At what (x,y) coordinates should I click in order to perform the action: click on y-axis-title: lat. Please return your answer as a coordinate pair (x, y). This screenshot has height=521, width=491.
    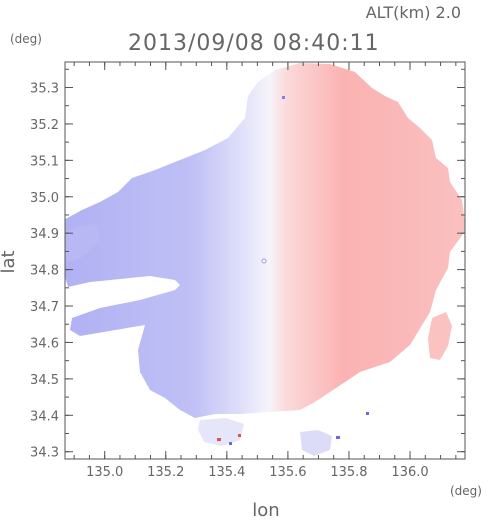
    Looking at the image, I should click on (9, 261).